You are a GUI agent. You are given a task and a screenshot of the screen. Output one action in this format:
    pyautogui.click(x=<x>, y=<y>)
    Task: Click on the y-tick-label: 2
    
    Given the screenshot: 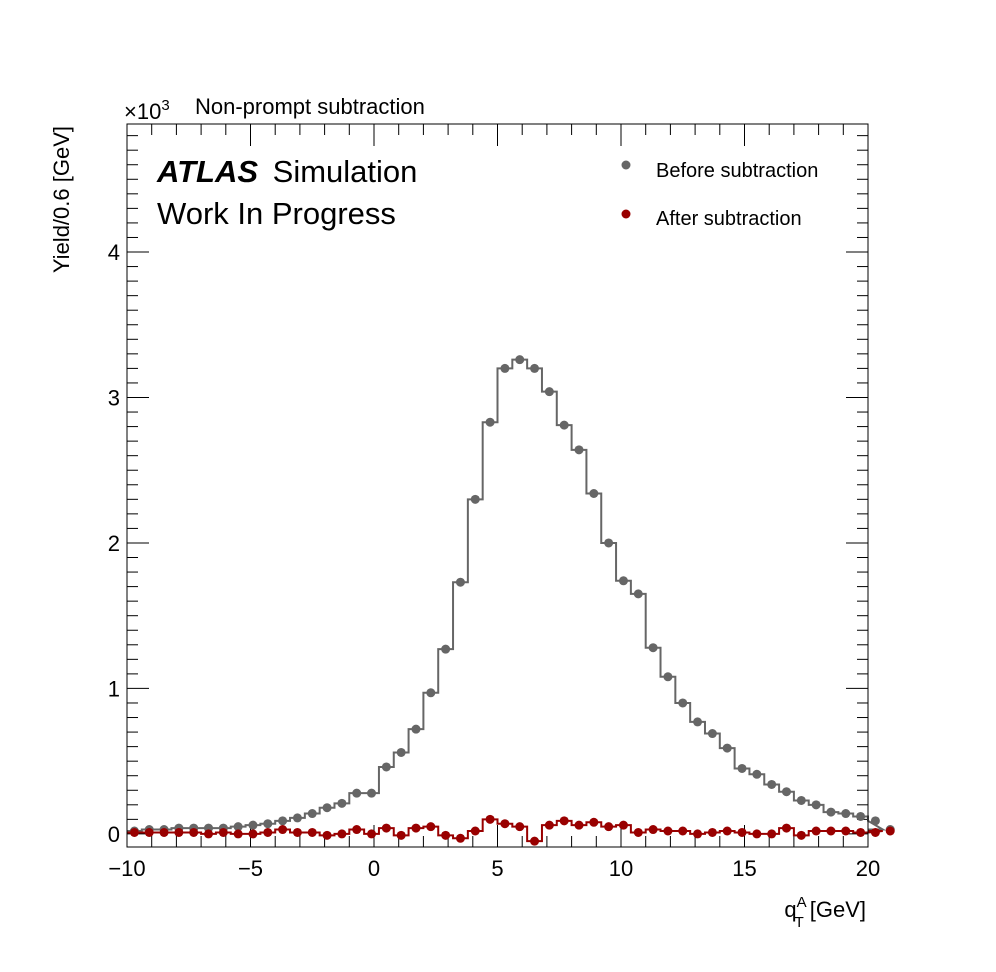 What is the action you would take?
    pyautogui.click(x=114, y=543)
    